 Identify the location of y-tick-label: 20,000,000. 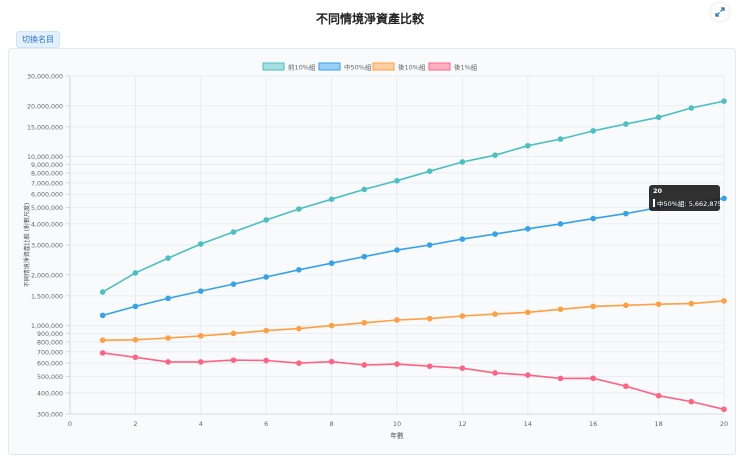
(45, 106).